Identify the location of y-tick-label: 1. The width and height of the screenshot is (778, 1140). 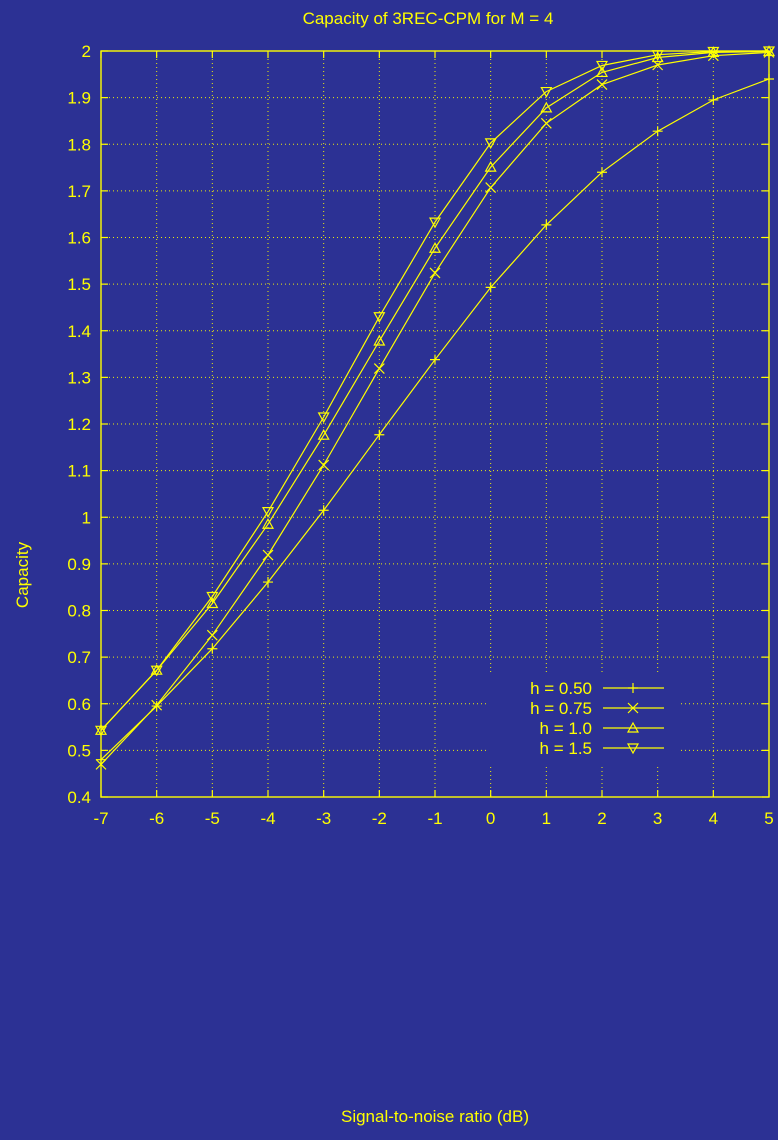
(86, 517).